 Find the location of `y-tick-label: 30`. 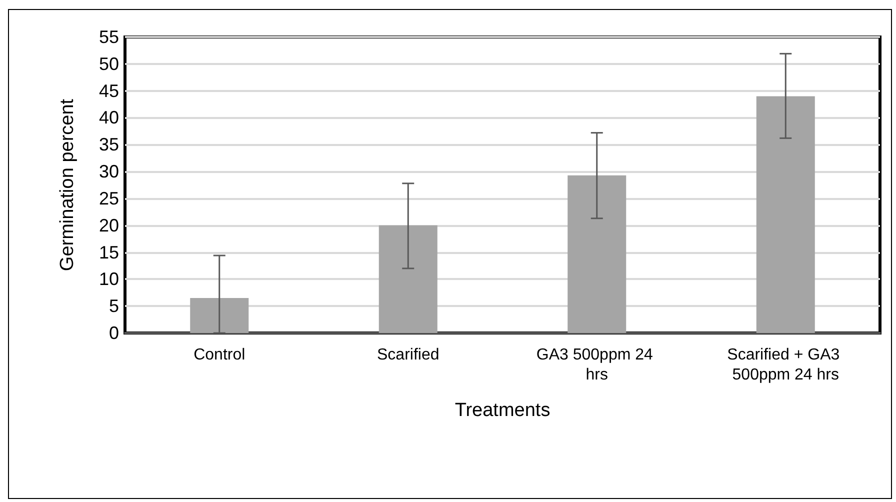

y-tick-label: 30 is located at coordinates (108, 172).